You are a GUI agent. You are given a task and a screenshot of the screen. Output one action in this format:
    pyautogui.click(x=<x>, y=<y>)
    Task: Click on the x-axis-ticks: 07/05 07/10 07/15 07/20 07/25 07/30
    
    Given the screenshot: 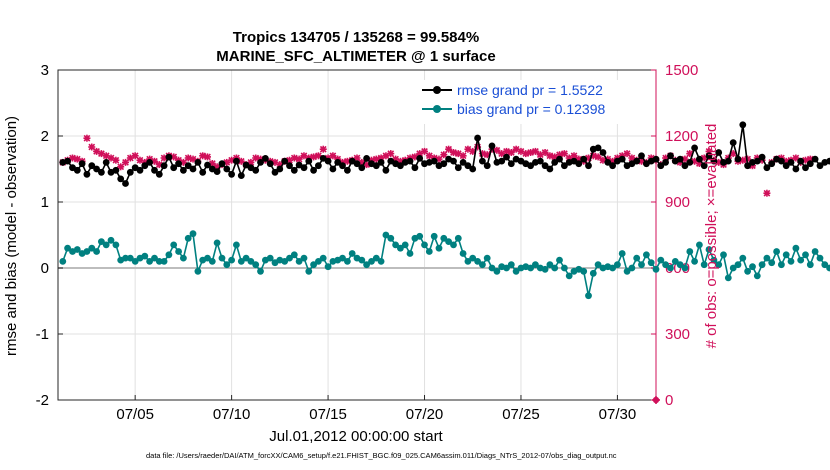 What is the action you would take?
    pyautogui.click(x=376, y=409)
    